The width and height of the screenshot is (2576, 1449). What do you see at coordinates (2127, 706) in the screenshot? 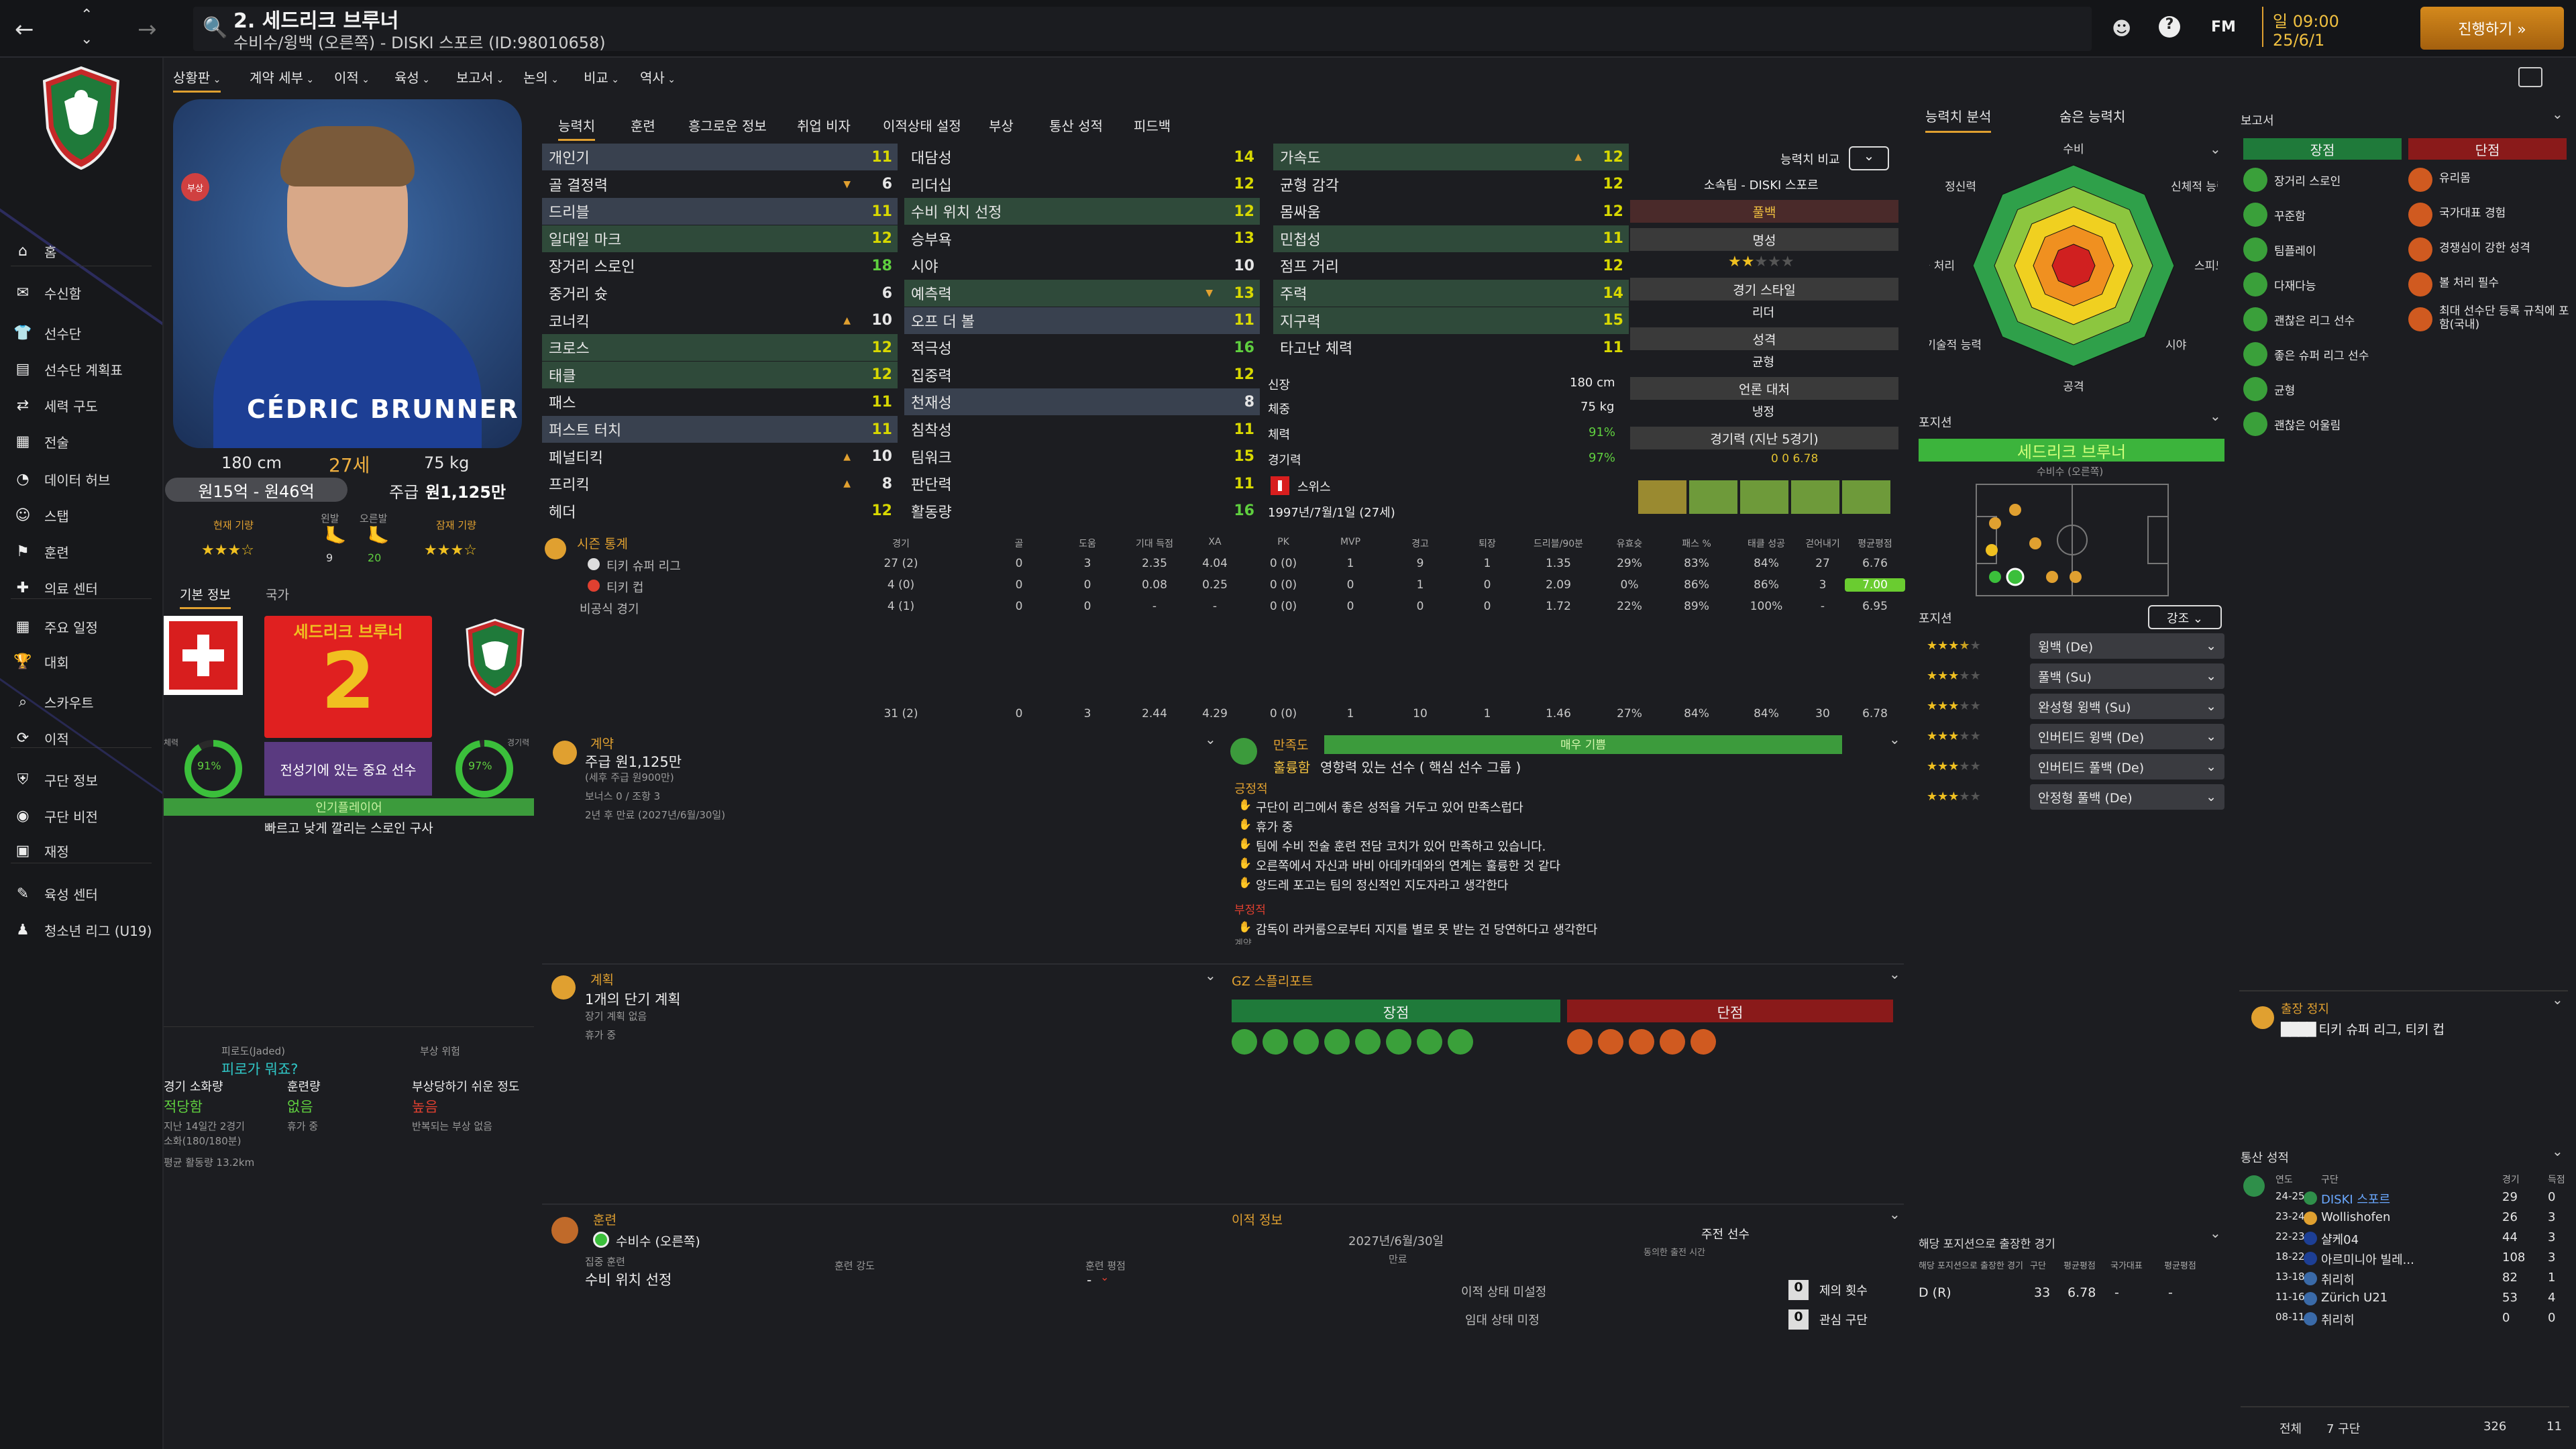
I see `role-select: 완성형 윙백 (Su) ⌄` at bounding box center [2127, 706].